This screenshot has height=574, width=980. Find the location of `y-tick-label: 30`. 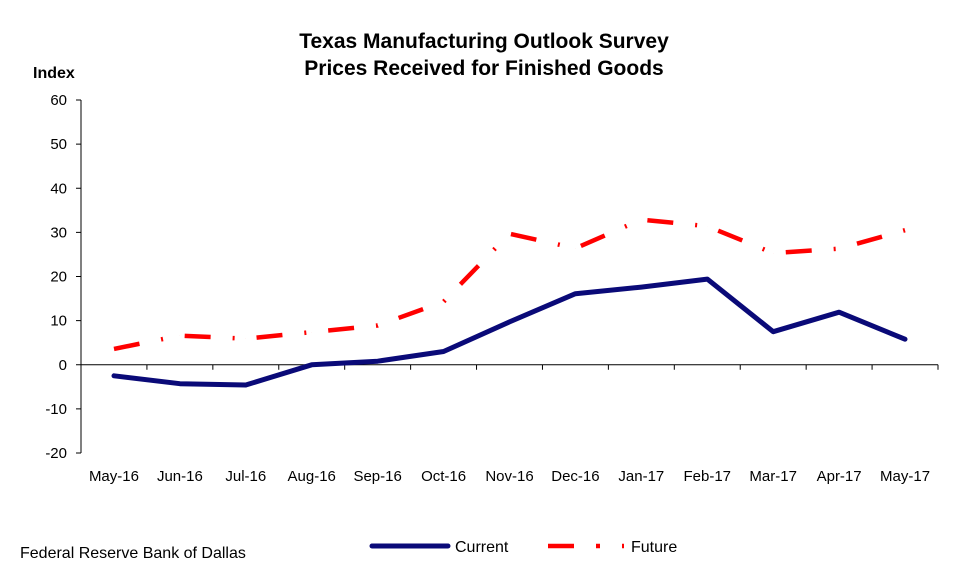

y-tick-label: 30 is located at coordinates (58, 232).